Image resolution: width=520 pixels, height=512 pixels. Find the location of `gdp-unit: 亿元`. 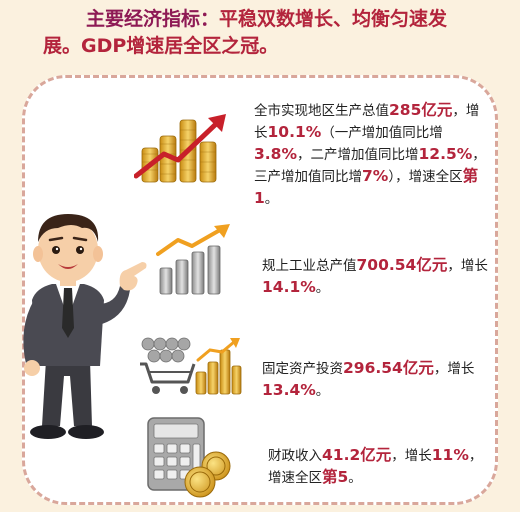

gdp-unit: 亿元 is located at coordinates (437, 110).